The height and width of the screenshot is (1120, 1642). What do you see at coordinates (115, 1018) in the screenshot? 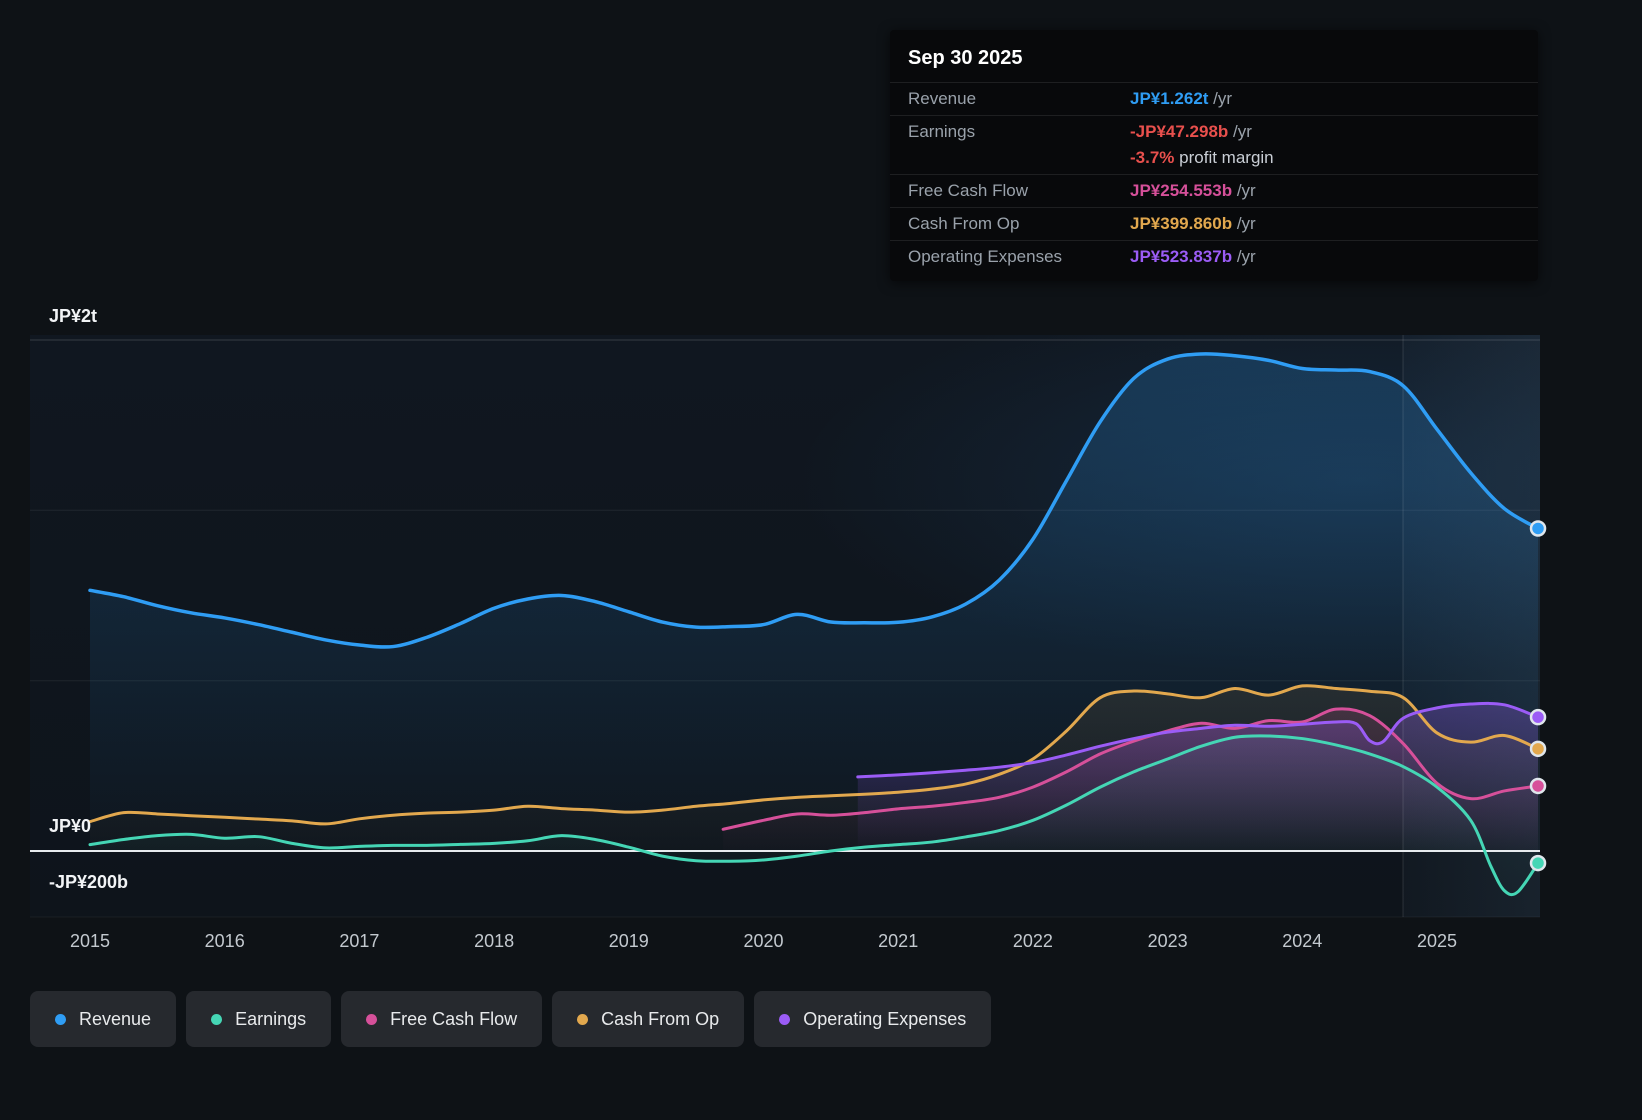
I see `legend-label-revenue: Revenue` at bounding box center [115, 1018].